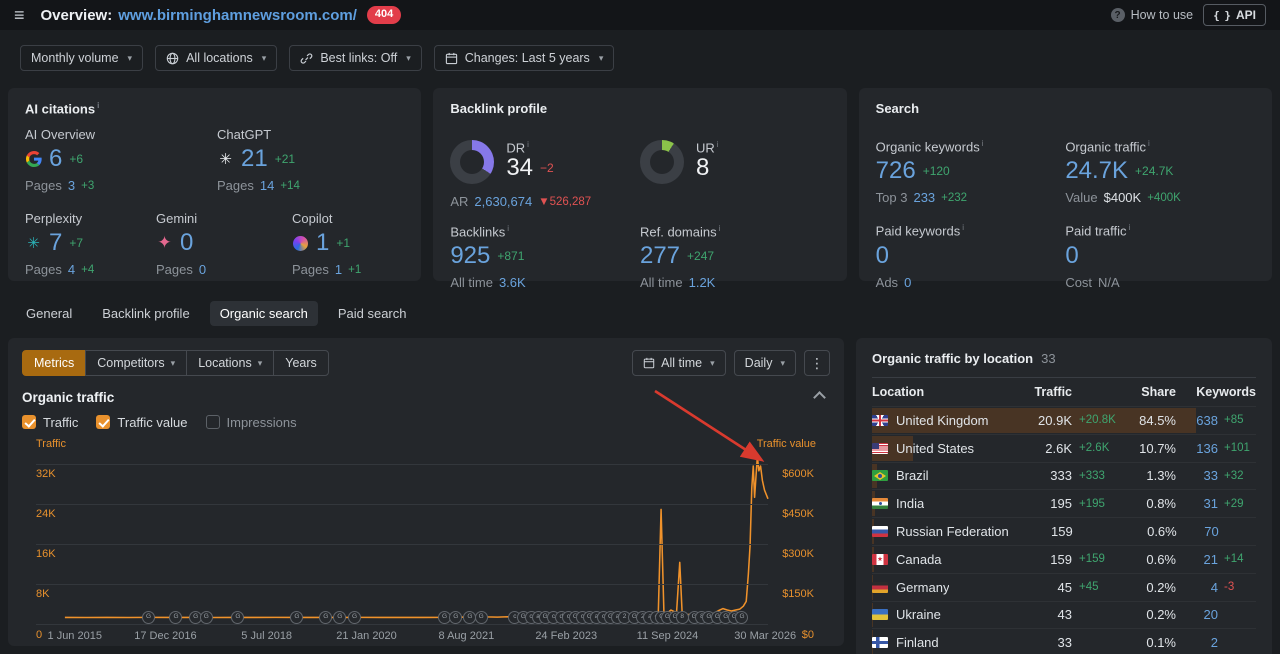 This screenshot has width=1280, height=654. Describe the element at coordinates (1214, 587) in the screenshot. I see `keywords-value: 4` at that location.